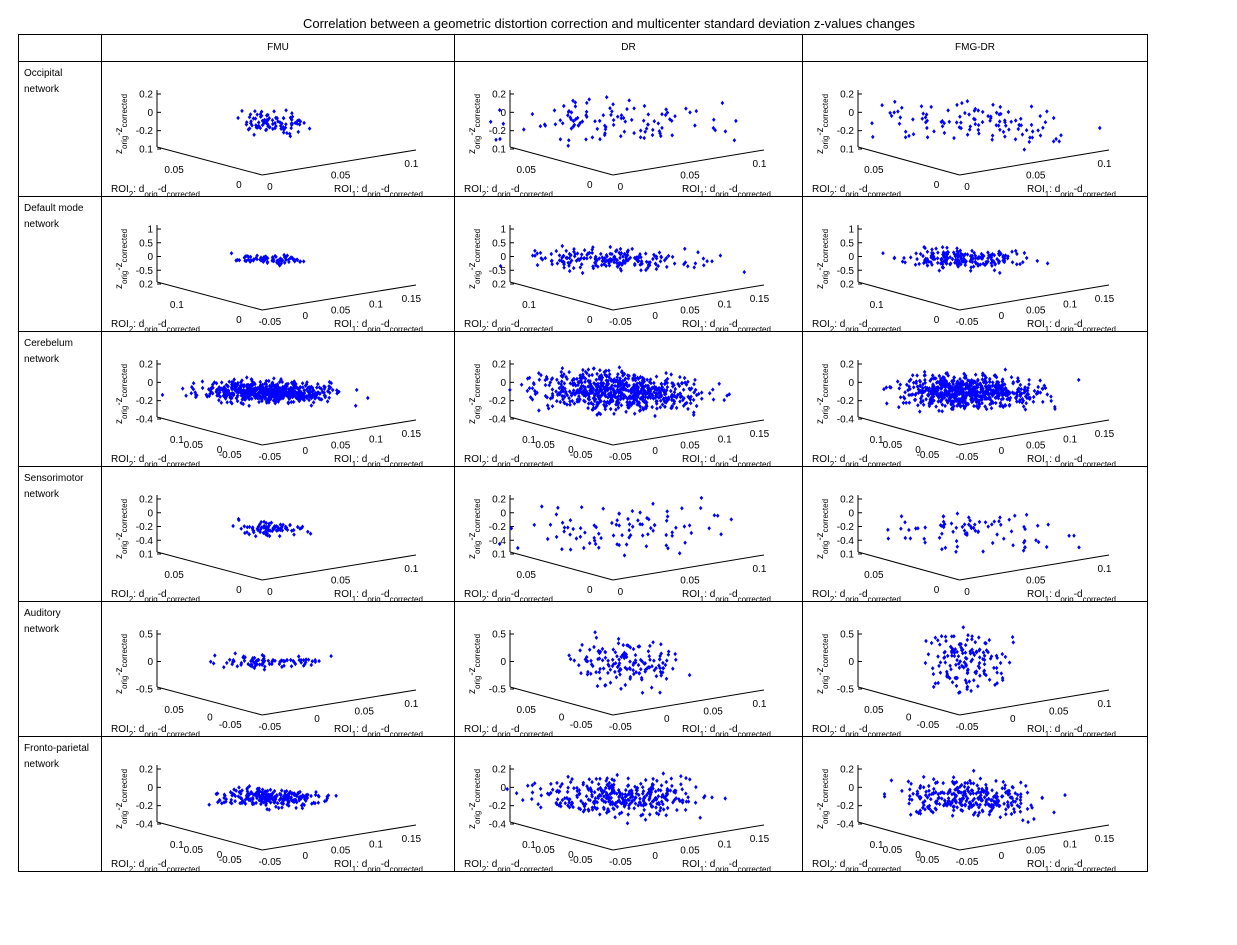 This screenshot has width=1237, height=945. Describe the element at coordinates (637, 538) in the screenshot. I see `axes` at that location.